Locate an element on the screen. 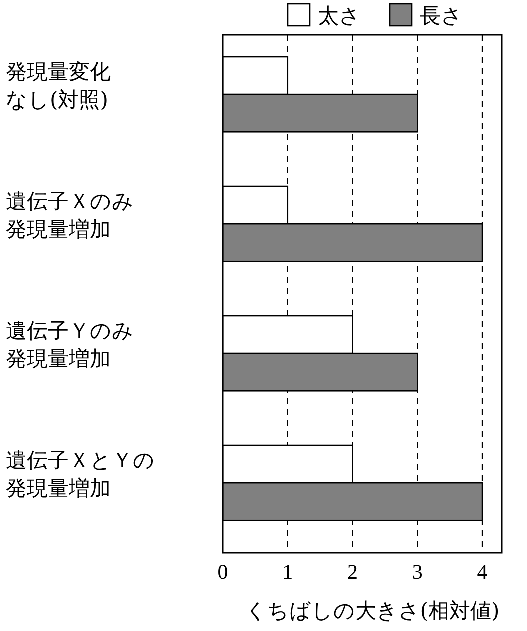  y-tick-label: 遺伝子Ｘのみ発現量増加 is located at coordinates (70, 216).